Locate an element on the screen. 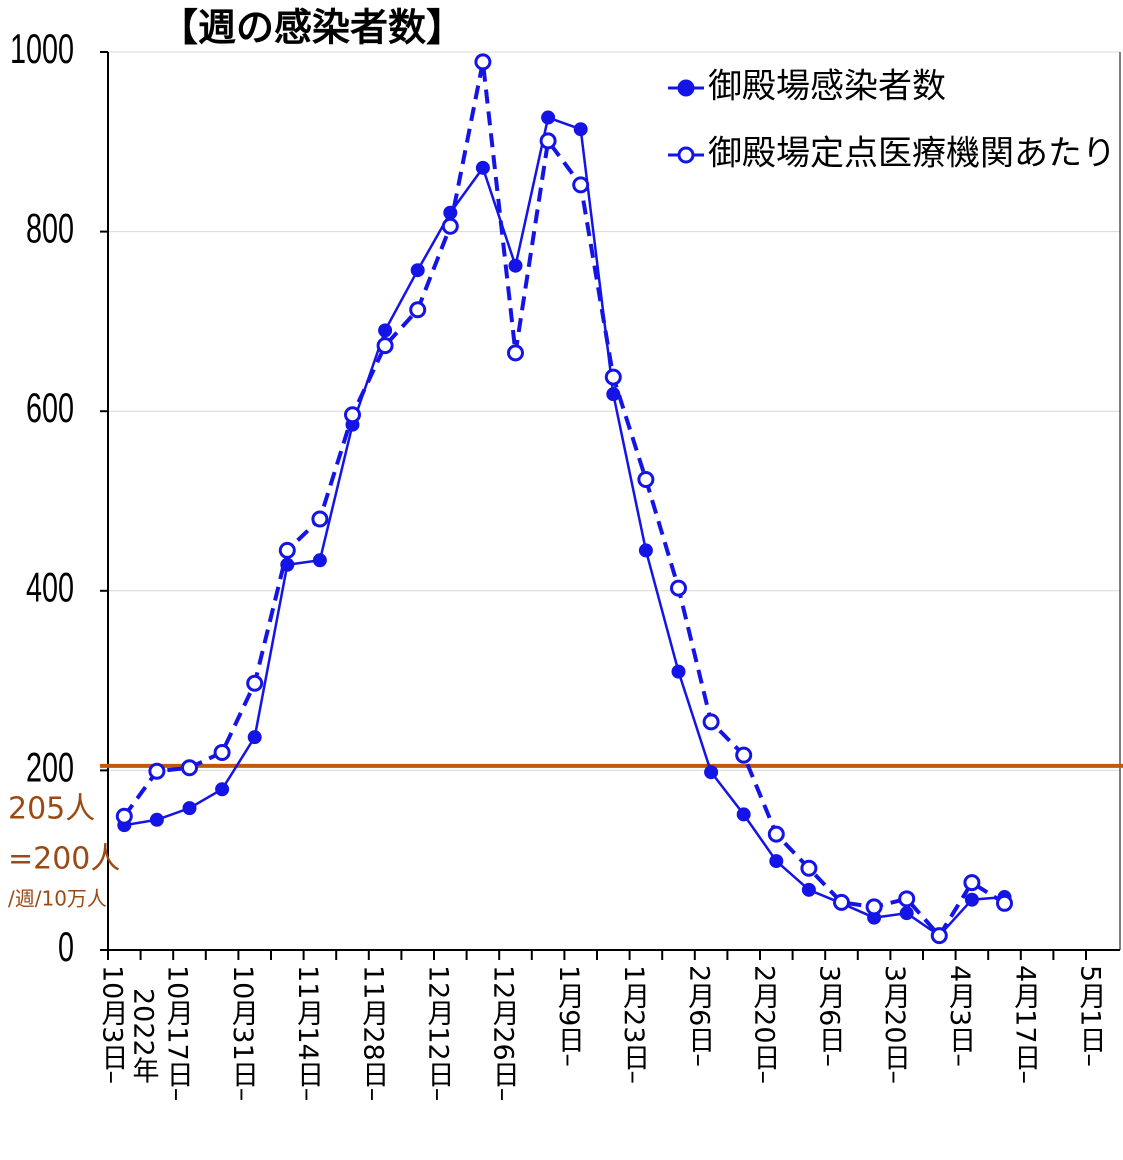 Image resolution: width=1123 pixels, height=1160 pixels. x-tick-label: 10月3日– is located at coordinates (113, 1024).